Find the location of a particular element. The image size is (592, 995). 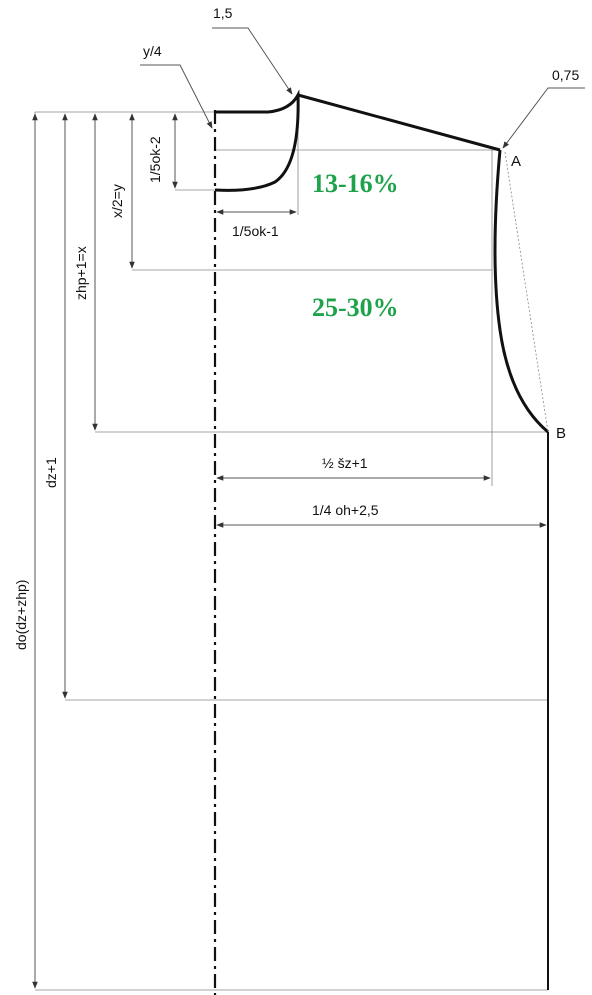

armhole-curve is located at coordinates (521, 291).